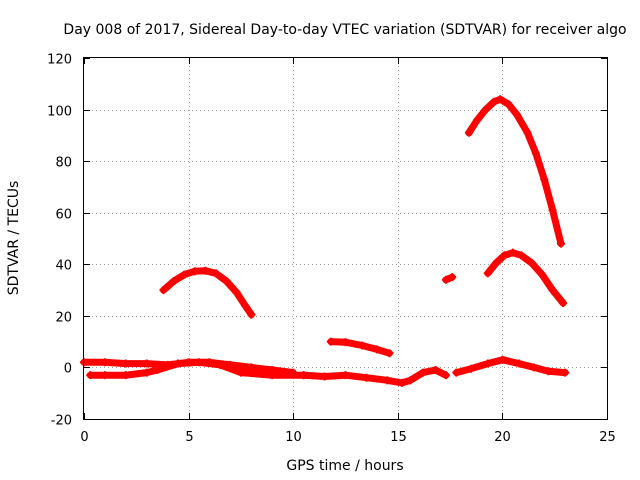 This screenshot has width=640, height=480. I want to click on x-tick-label: 10, so click(293, 437).